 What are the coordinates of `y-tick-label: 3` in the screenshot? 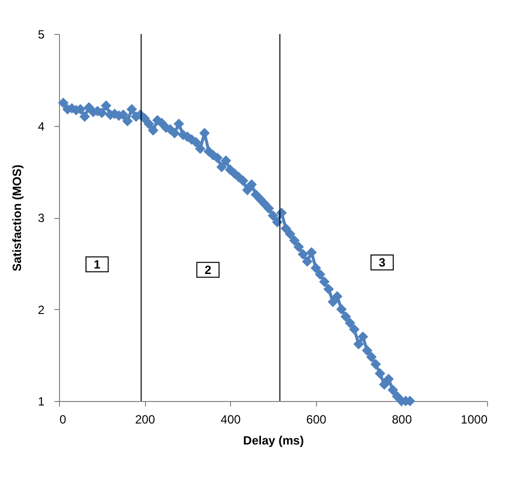 It's located at (41, 218).